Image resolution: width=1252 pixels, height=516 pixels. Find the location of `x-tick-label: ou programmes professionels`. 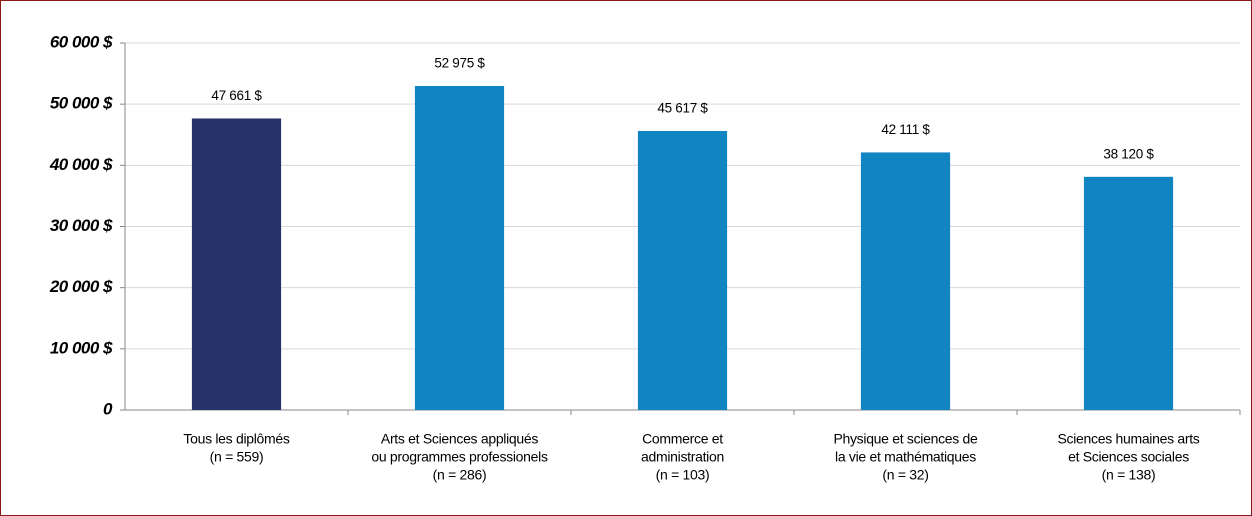

x-tick-label: ou programmes professionels is located at coordinates (459, 457).